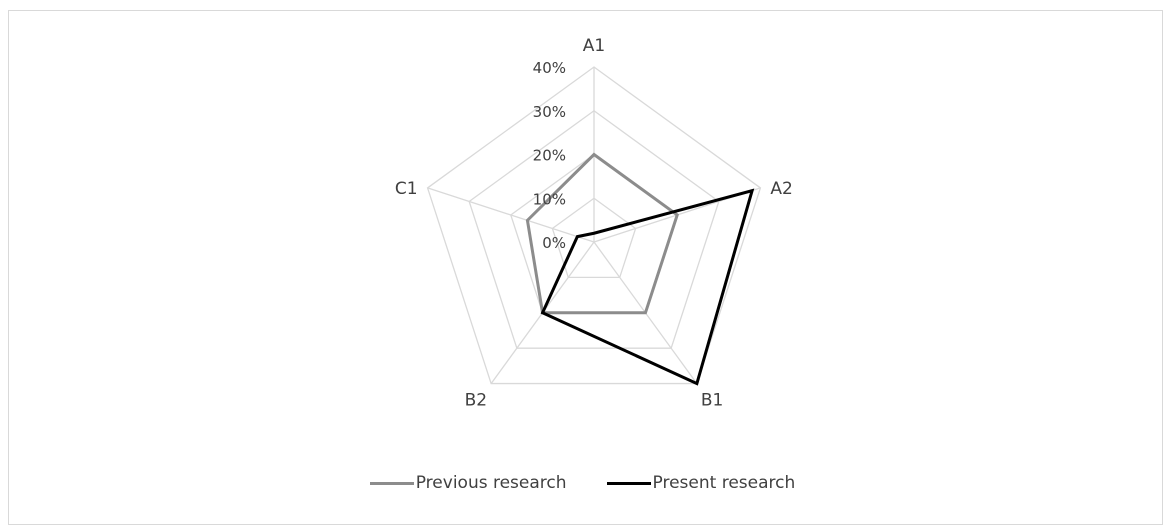 This screenshot has height=527, width=1165. What do you see at coordinates (554, 243) in the screenshot?
I see `tick-label: 0%` at bounding box center [554, 243].